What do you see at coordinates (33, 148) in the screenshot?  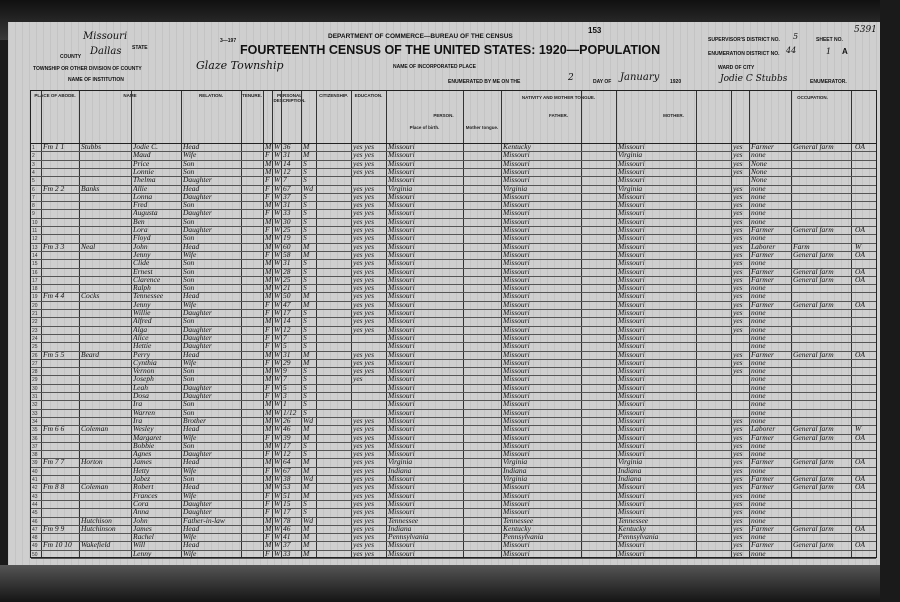 I see `line-number: 1` at bounding box center [33, 148].